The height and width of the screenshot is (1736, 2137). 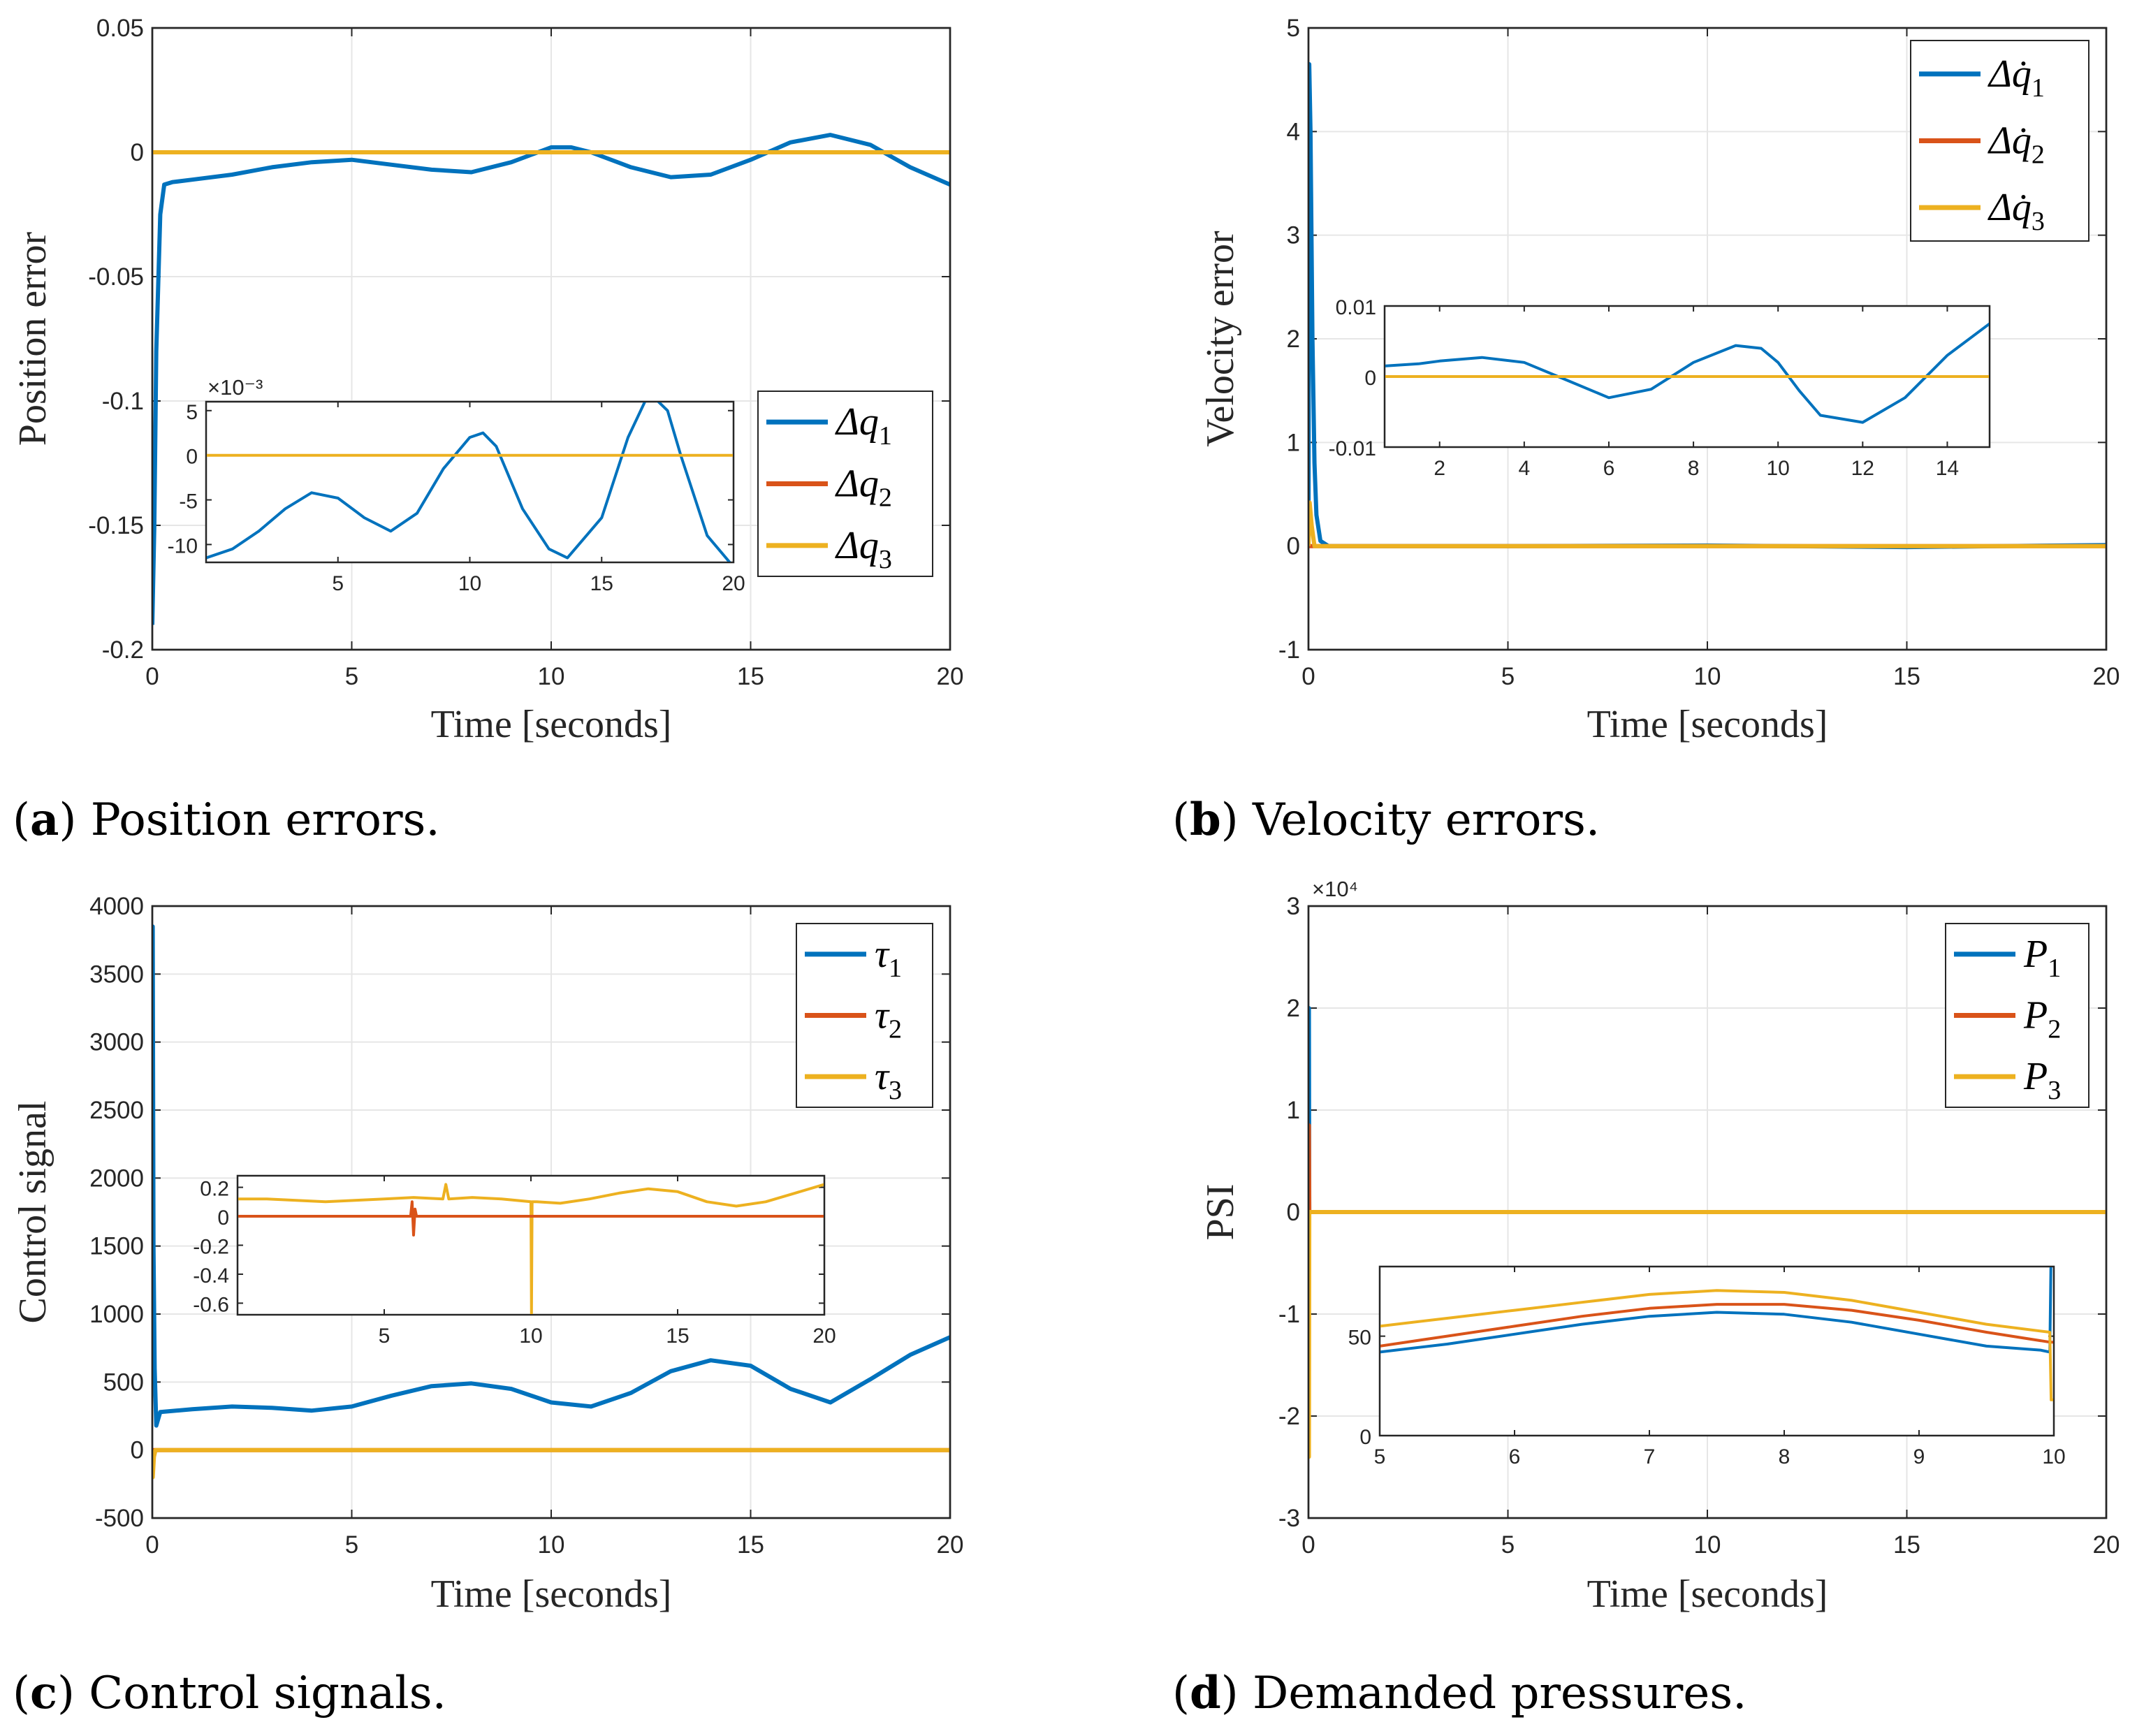 I want to click on chart-a-inset-ytick-label: 0, so click(x=192, y=457).